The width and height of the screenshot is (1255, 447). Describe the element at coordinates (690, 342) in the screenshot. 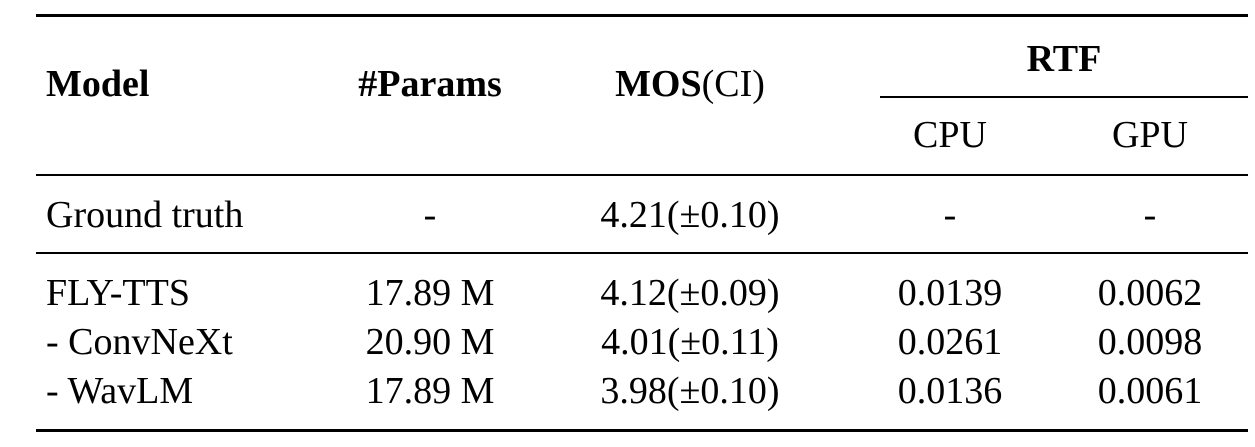

I see `table-row-mos: 4.01(±0.11)` at that location.